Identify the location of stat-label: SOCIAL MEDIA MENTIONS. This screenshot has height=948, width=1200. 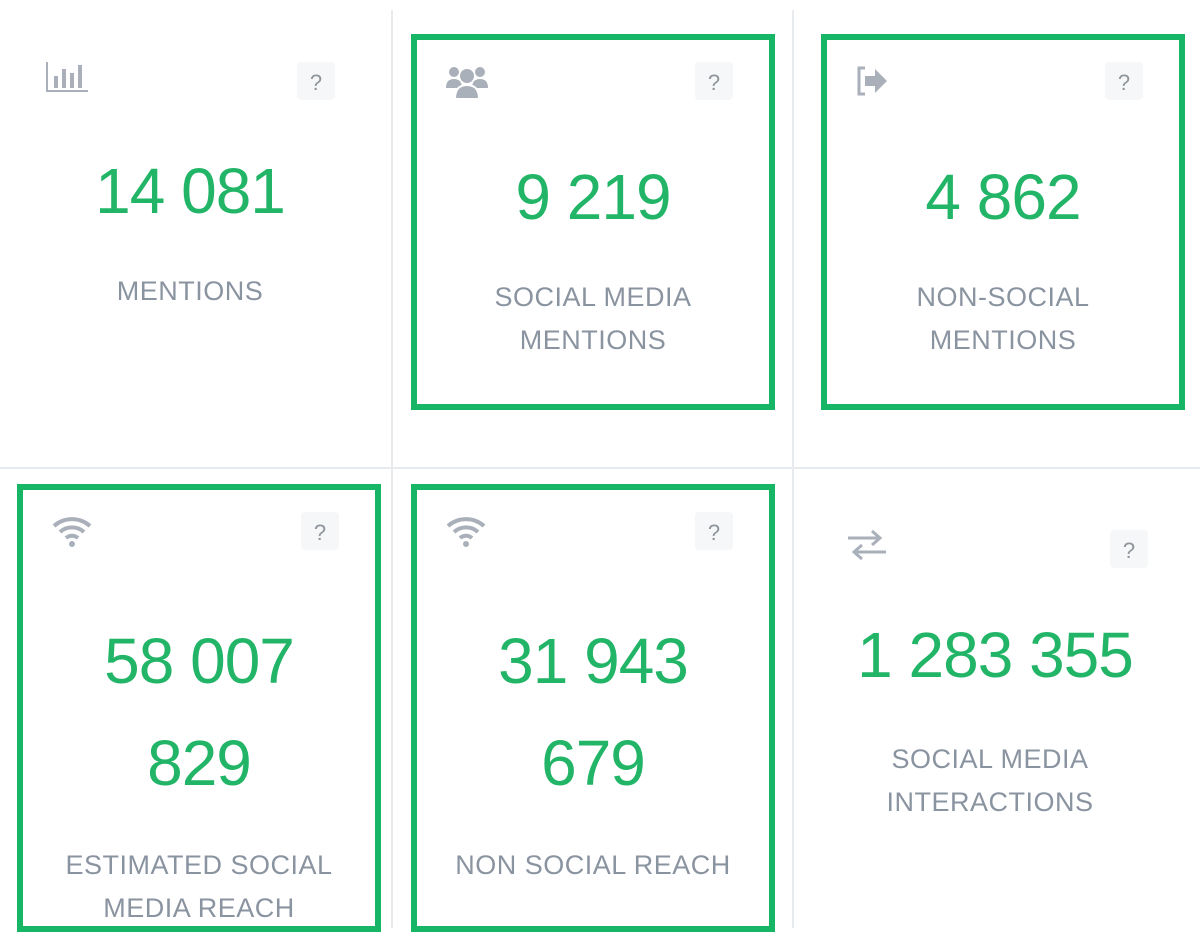
(593, 318).